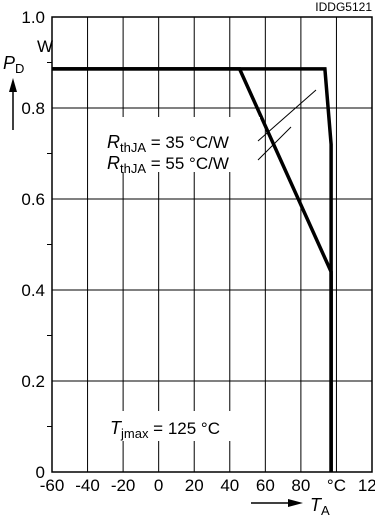 Image resolution: width=375 pixels, height=521 pixels. I want to click on y-tick-label: 0, so click(40, 472).